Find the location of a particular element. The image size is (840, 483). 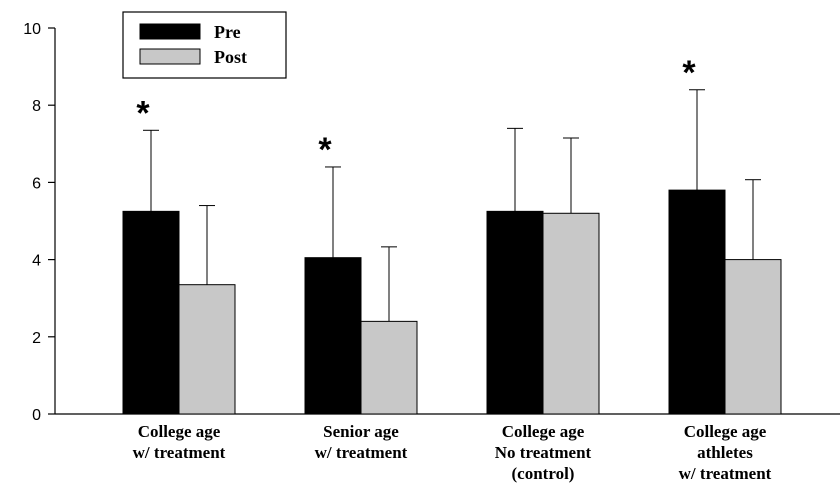

legend: Pre Post is located at coordinates (204, 45).